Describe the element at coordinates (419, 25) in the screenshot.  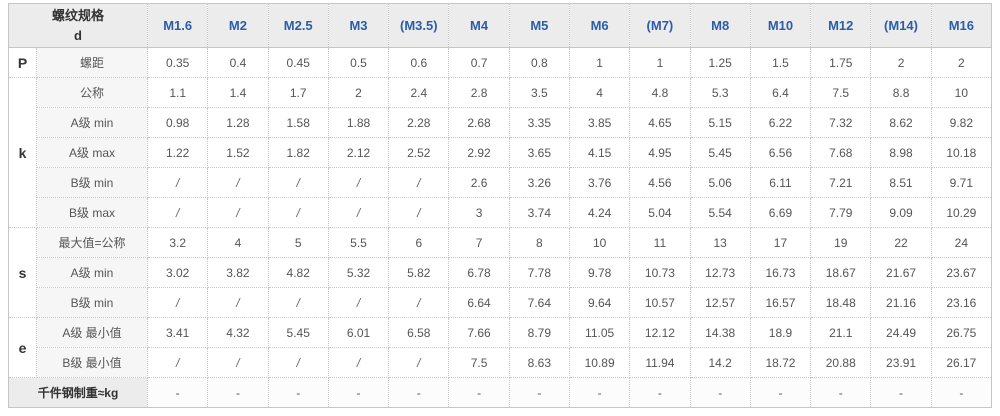
I see `column-header-m3.5: (M3.5)` at that location.